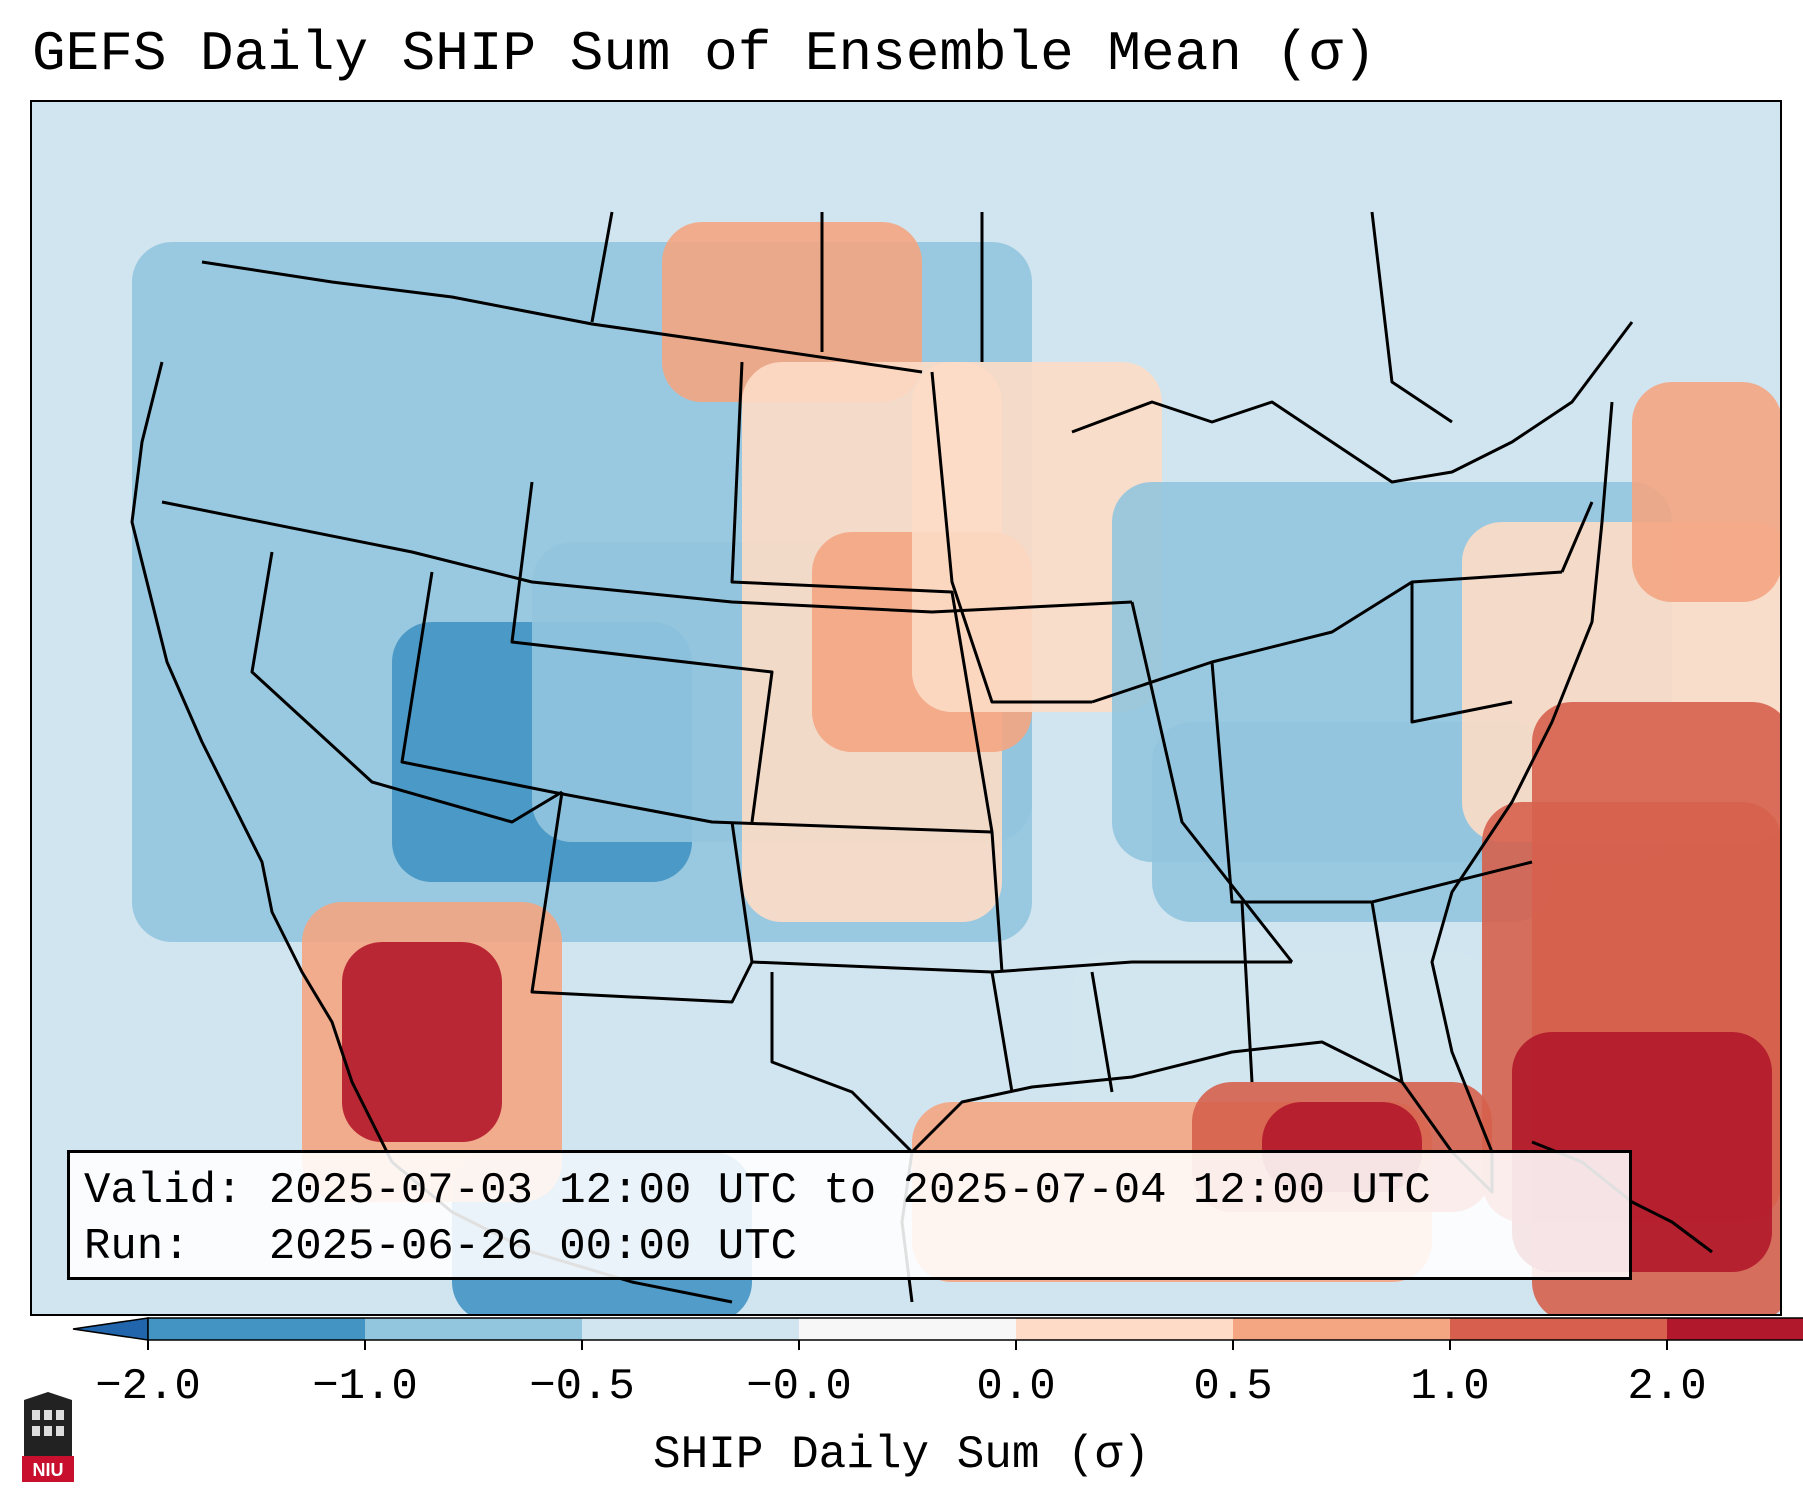 Image resolution: width=1803 pixels, height=1506 pixels. Describe the element at coordinates (1233, 1387) in the screenshot. I see `tick-label-5: 0.5` at that location.